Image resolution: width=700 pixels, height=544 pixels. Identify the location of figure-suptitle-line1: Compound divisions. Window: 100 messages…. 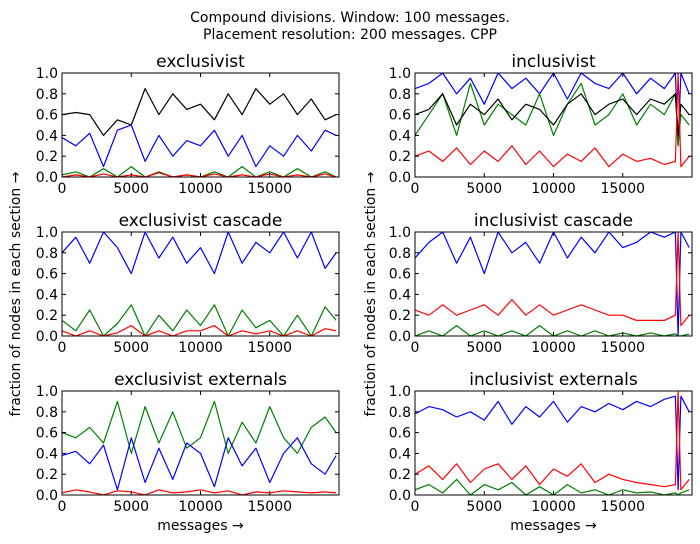
(350, 18).